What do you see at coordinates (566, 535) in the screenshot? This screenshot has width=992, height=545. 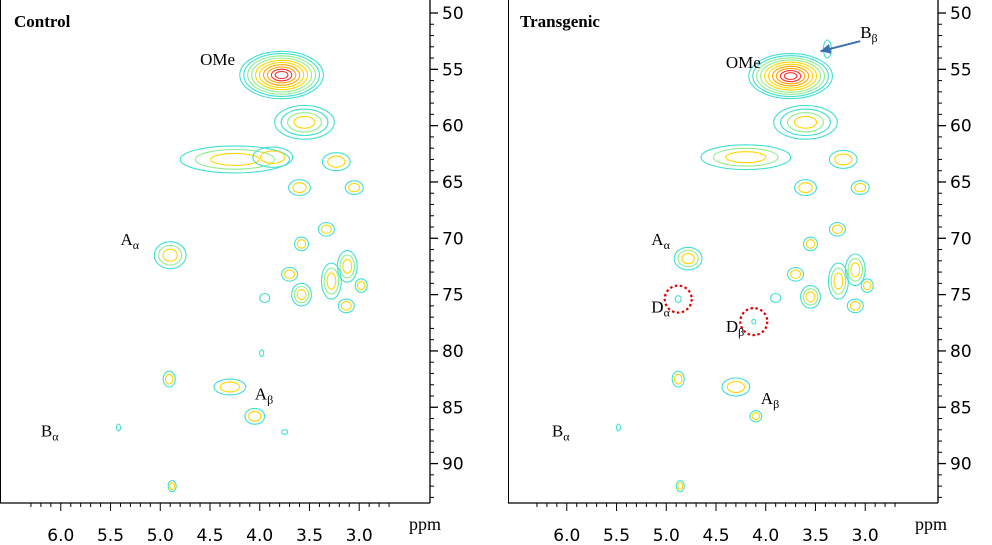 I see `x-tick-label: 6.0` at bounding box center [566, 535].